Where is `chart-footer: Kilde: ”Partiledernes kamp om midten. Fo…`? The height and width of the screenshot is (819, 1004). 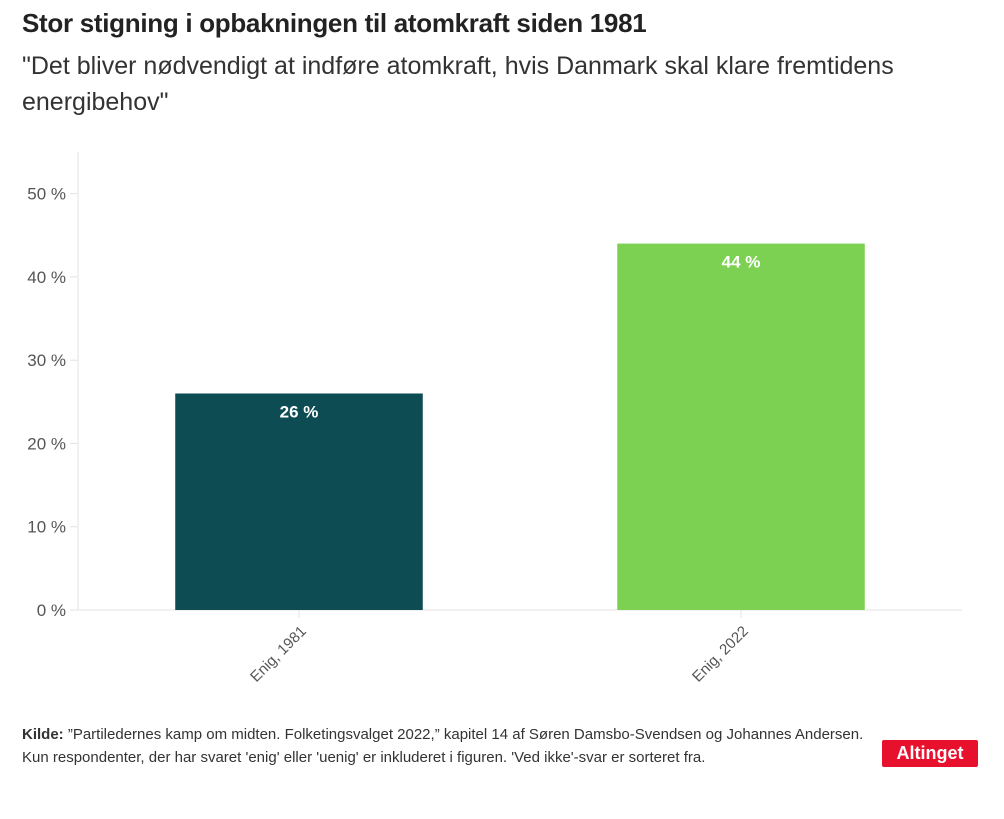 chart-footer: Kilde: ”Partiledernes kamp om midten. Fo… is located at coordinates (452, 746).